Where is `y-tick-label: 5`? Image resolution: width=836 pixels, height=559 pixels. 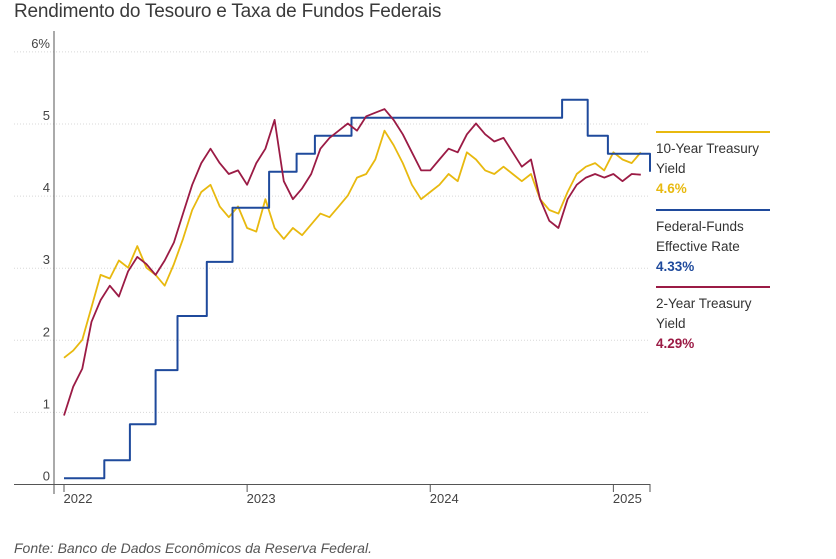
y-tick-label: 5 is located at coordinates (46, 115).